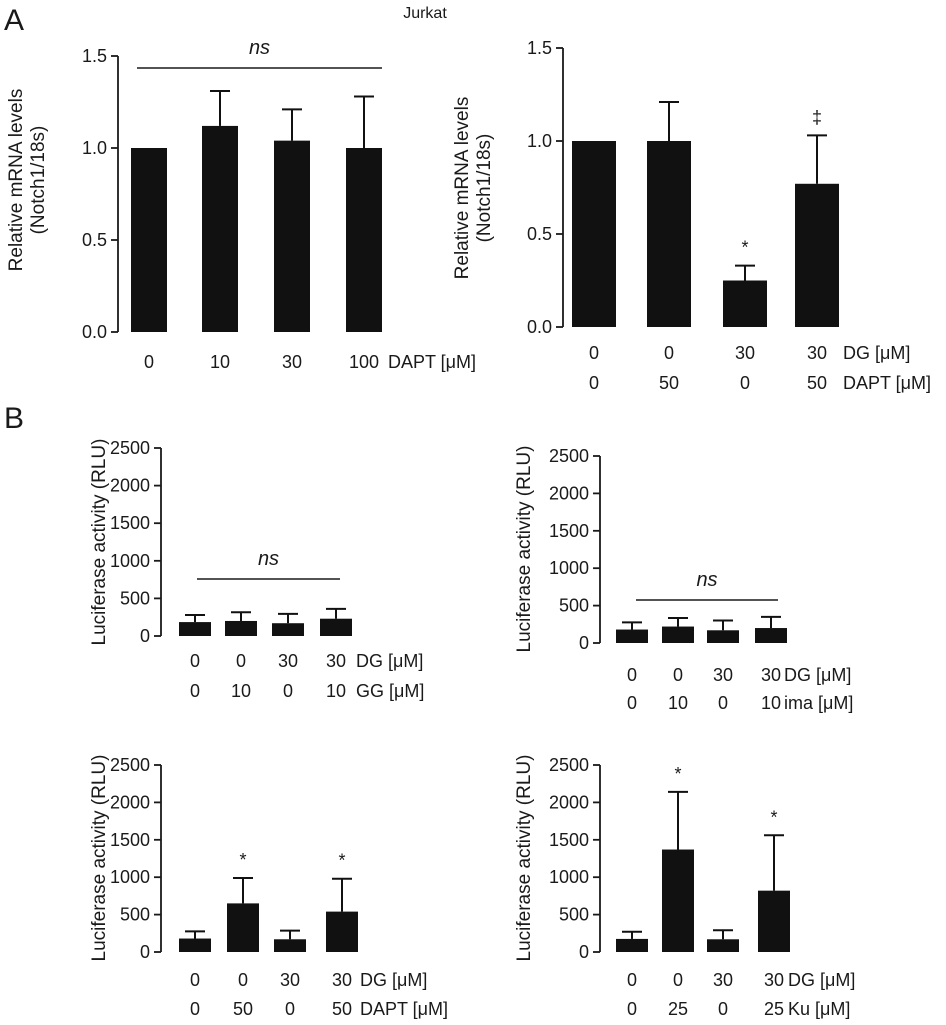 The image size is (946, 1025). Describe the element at coordinates (259, 48) in the screenshot. I see `ns-label: ns` at that location.